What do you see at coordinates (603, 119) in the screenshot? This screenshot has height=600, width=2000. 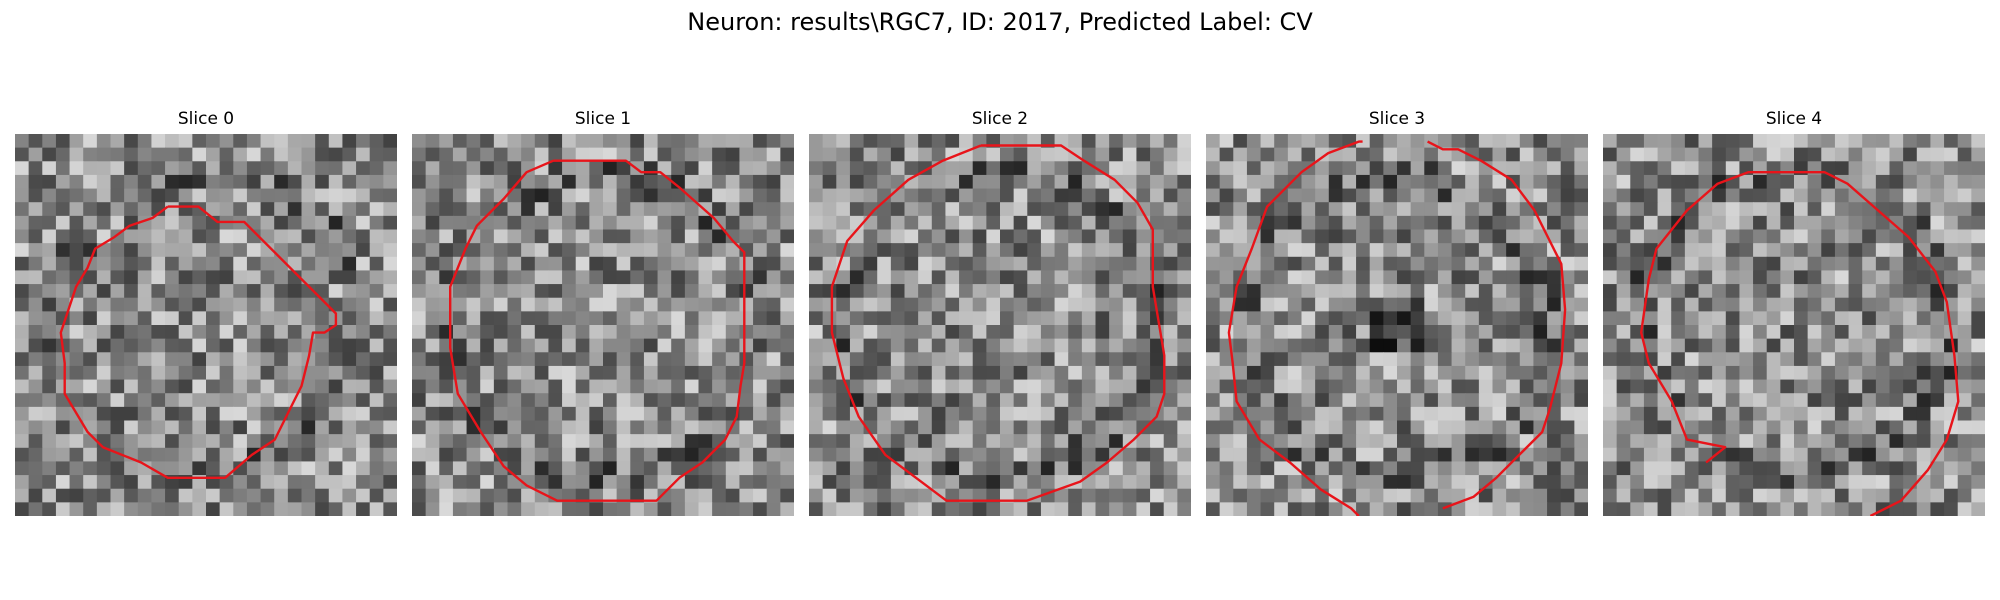 I see `slice-title: Slice 1` at bounding box center [603, 119].